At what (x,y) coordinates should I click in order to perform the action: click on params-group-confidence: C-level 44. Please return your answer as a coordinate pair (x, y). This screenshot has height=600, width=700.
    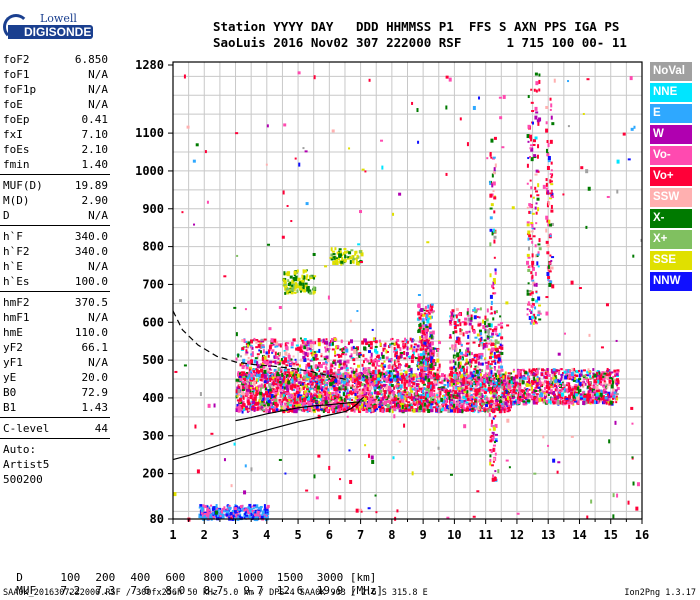
    Looking at the image, I should click on (55, 428).